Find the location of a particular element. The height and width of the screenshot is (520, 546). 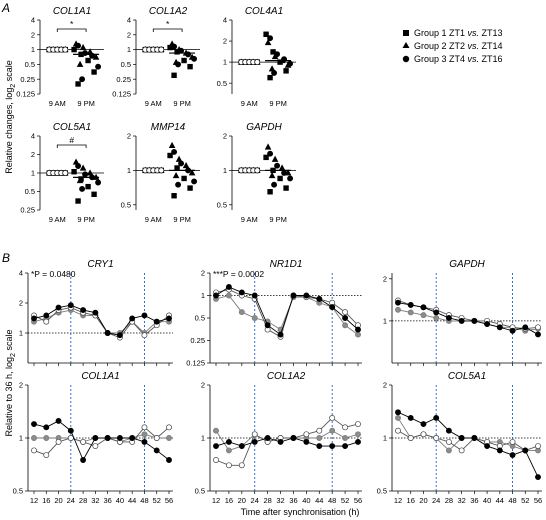

y-tick-label: 0.25 is located at coordinates (123, 79).